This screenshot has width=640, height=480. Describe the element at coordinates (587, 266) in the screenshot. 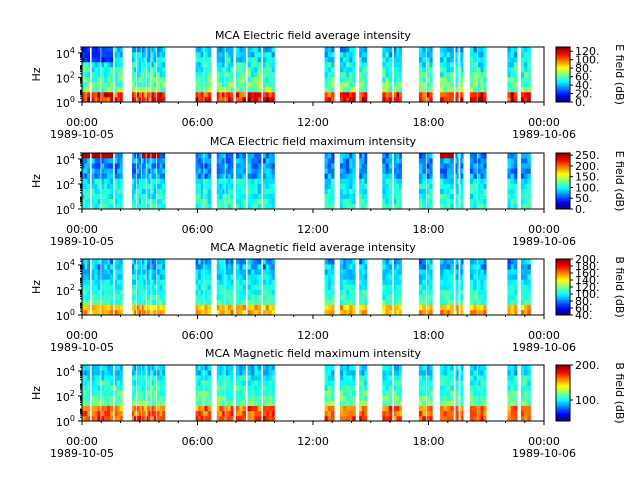

I see `colorbar-tick-label: 180.` at that location.